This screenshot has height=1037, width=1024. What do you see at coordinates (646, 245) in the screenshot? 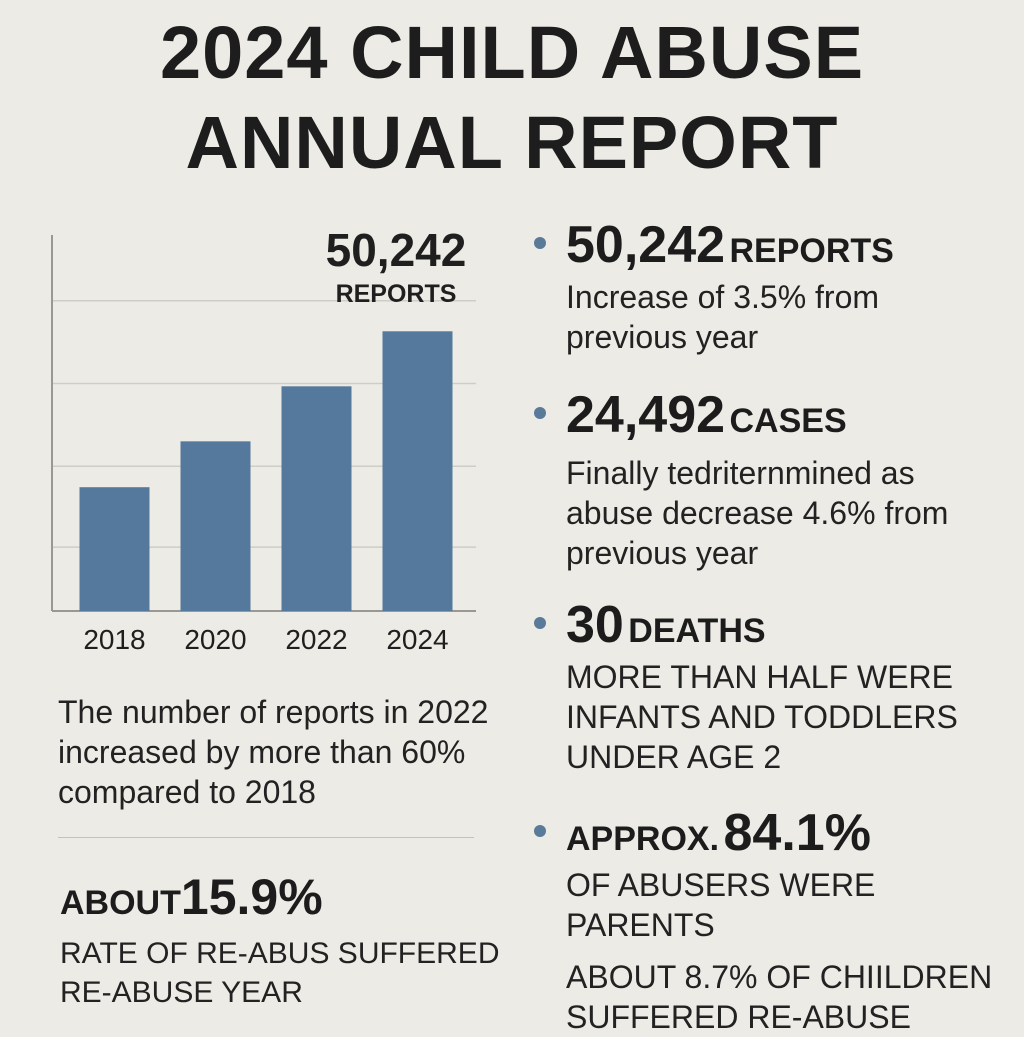
I see `stat-number: 50,242` at bounding box center [646, 245].